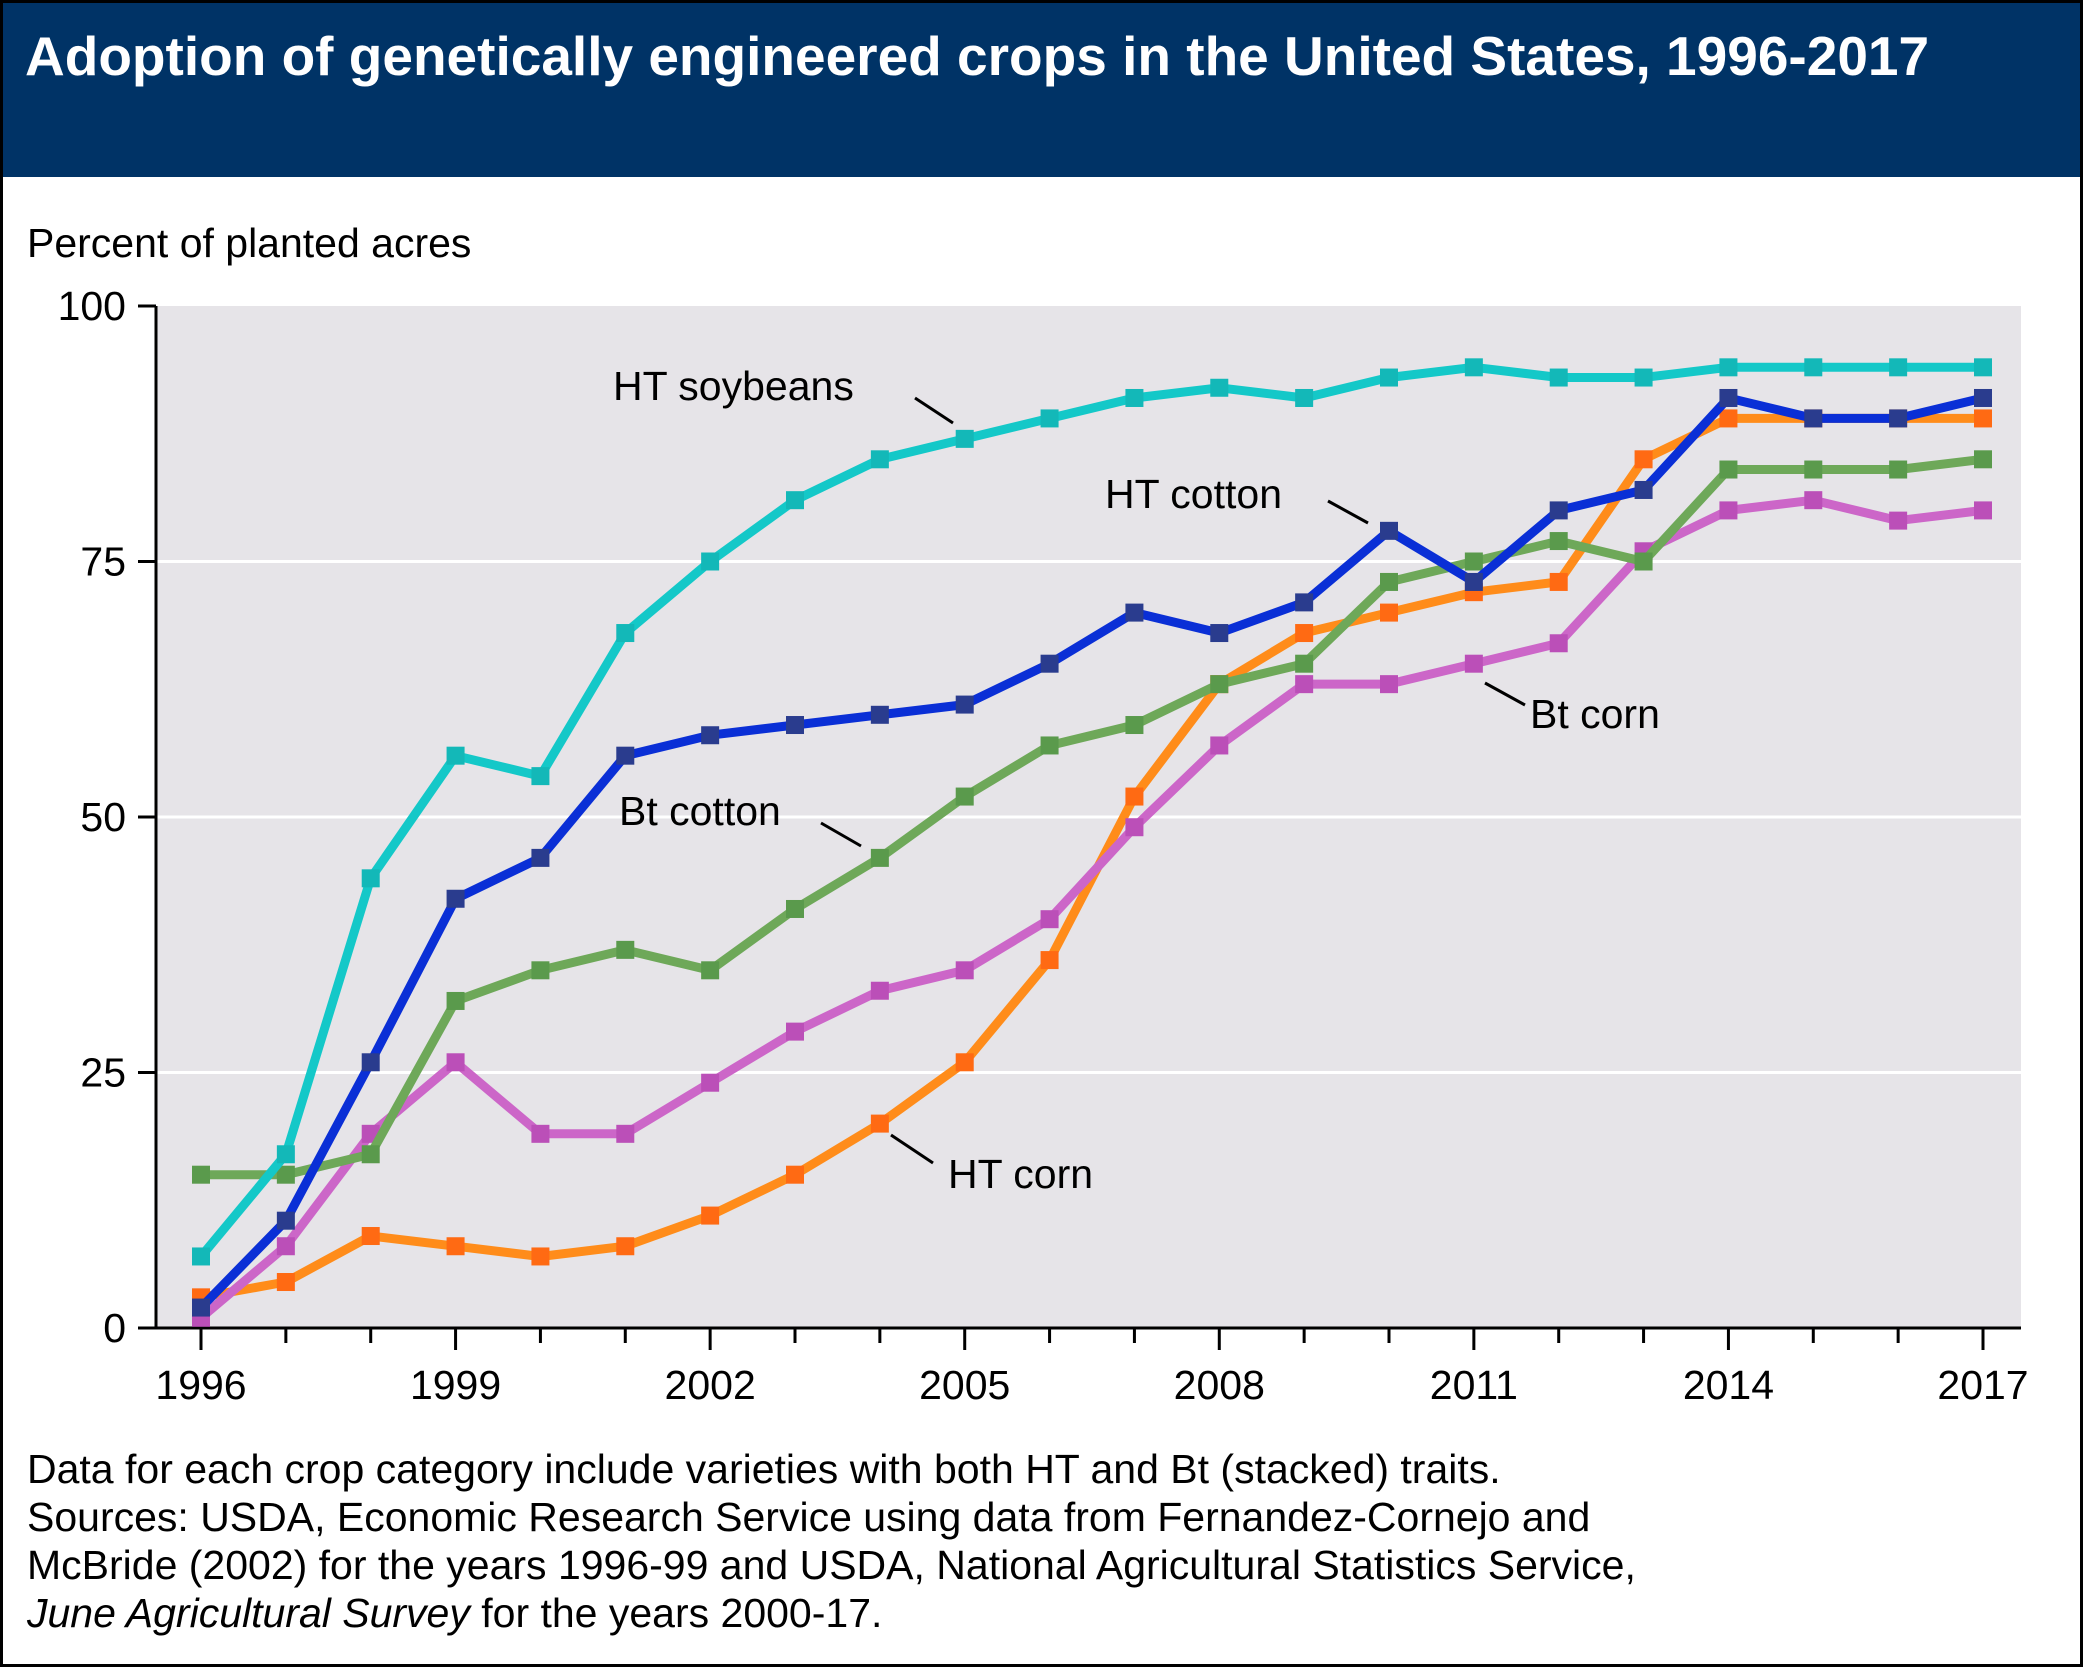 The height and width of the screenshot is (1667, 2083). What do you see at coordinates (1473, 561) in the screenshot?
I see `point-bt-cotton-2011` at bounding box center [1473, 561].